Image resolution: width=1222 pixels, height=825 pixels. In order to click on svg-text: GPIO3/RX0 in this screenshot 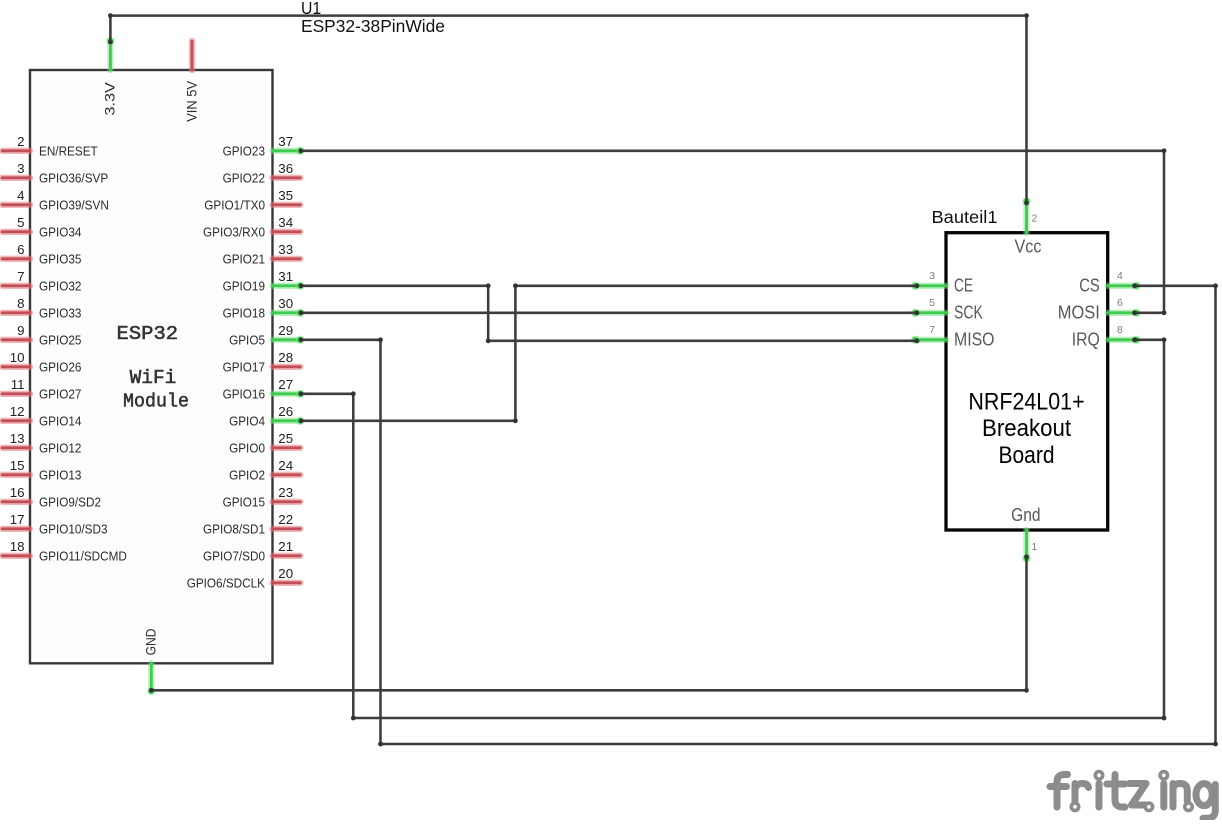, I will do `click(234, 232)`.